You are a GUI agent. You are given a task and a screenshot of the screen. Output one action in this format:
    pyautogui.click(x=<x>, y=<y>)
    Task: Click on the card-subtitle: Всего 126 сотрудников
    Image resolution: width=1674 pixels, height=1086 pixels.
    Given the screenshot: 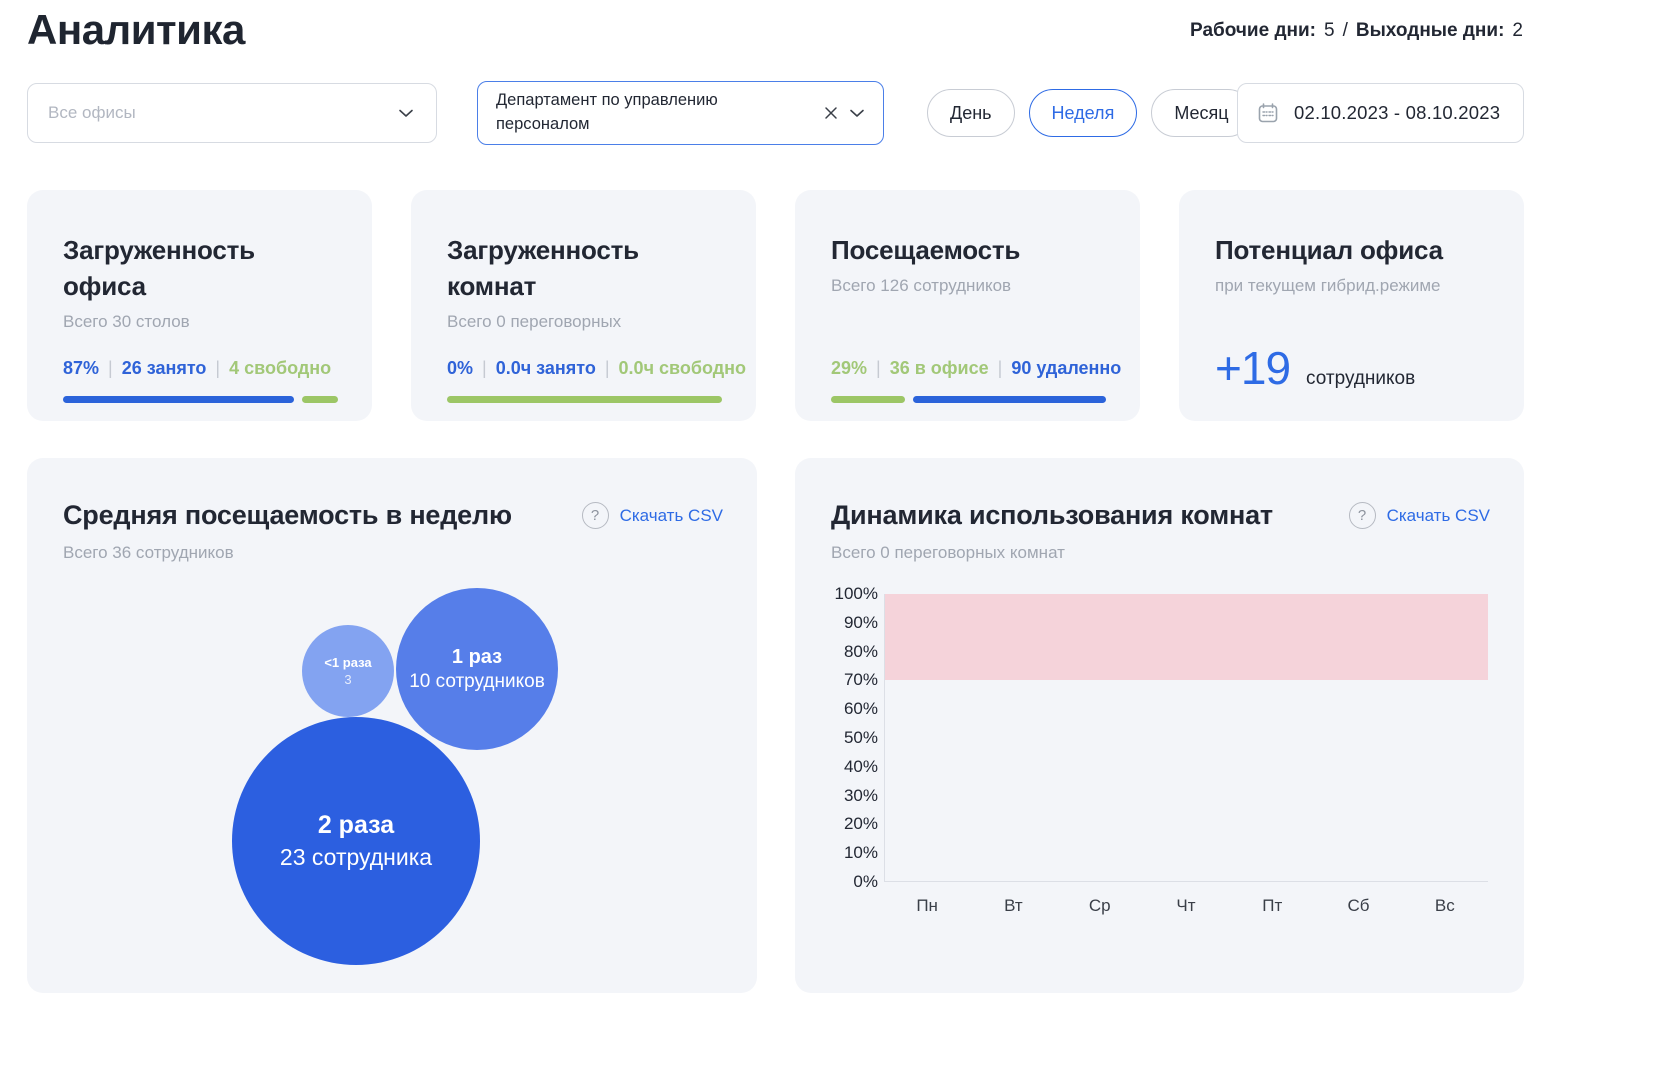 What is the action you would take?
    pyautogui.click(x=921, y=285)
    